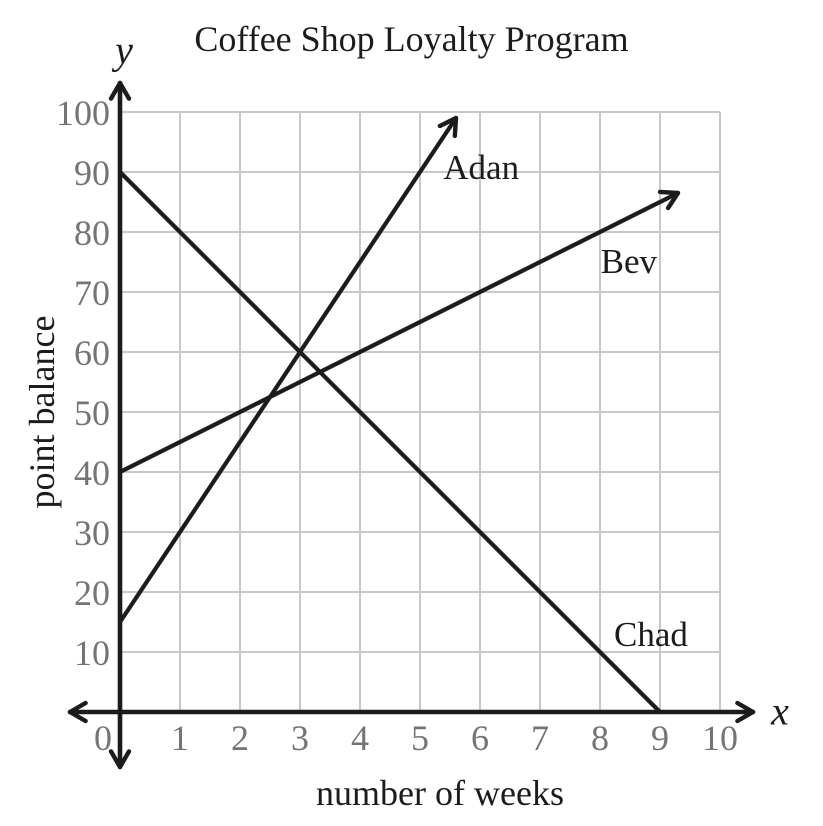 The width and height of the screenshot is (823, 826). Describe the element at coordinates (92, 233) in the screenshot. I see `y-tick-label: 80` at that location.